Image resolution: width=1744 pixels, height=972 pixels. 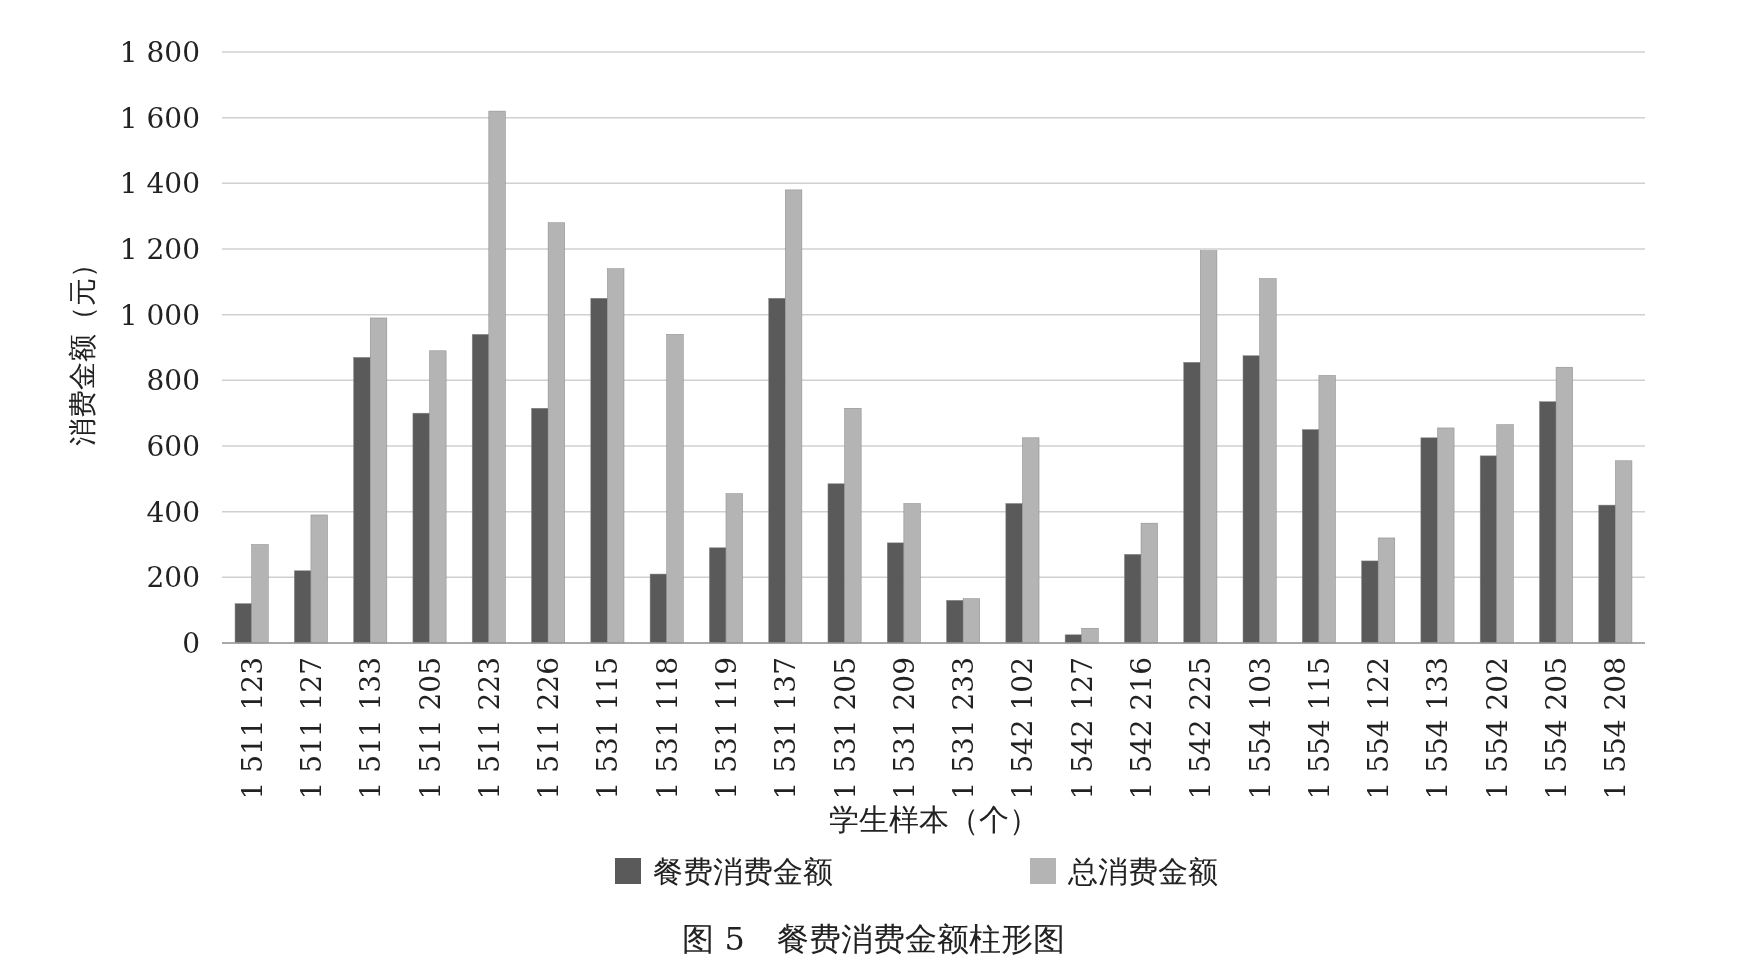 I want to click on x-tick-label: 1 542 127, so click(x=1082, y=728).